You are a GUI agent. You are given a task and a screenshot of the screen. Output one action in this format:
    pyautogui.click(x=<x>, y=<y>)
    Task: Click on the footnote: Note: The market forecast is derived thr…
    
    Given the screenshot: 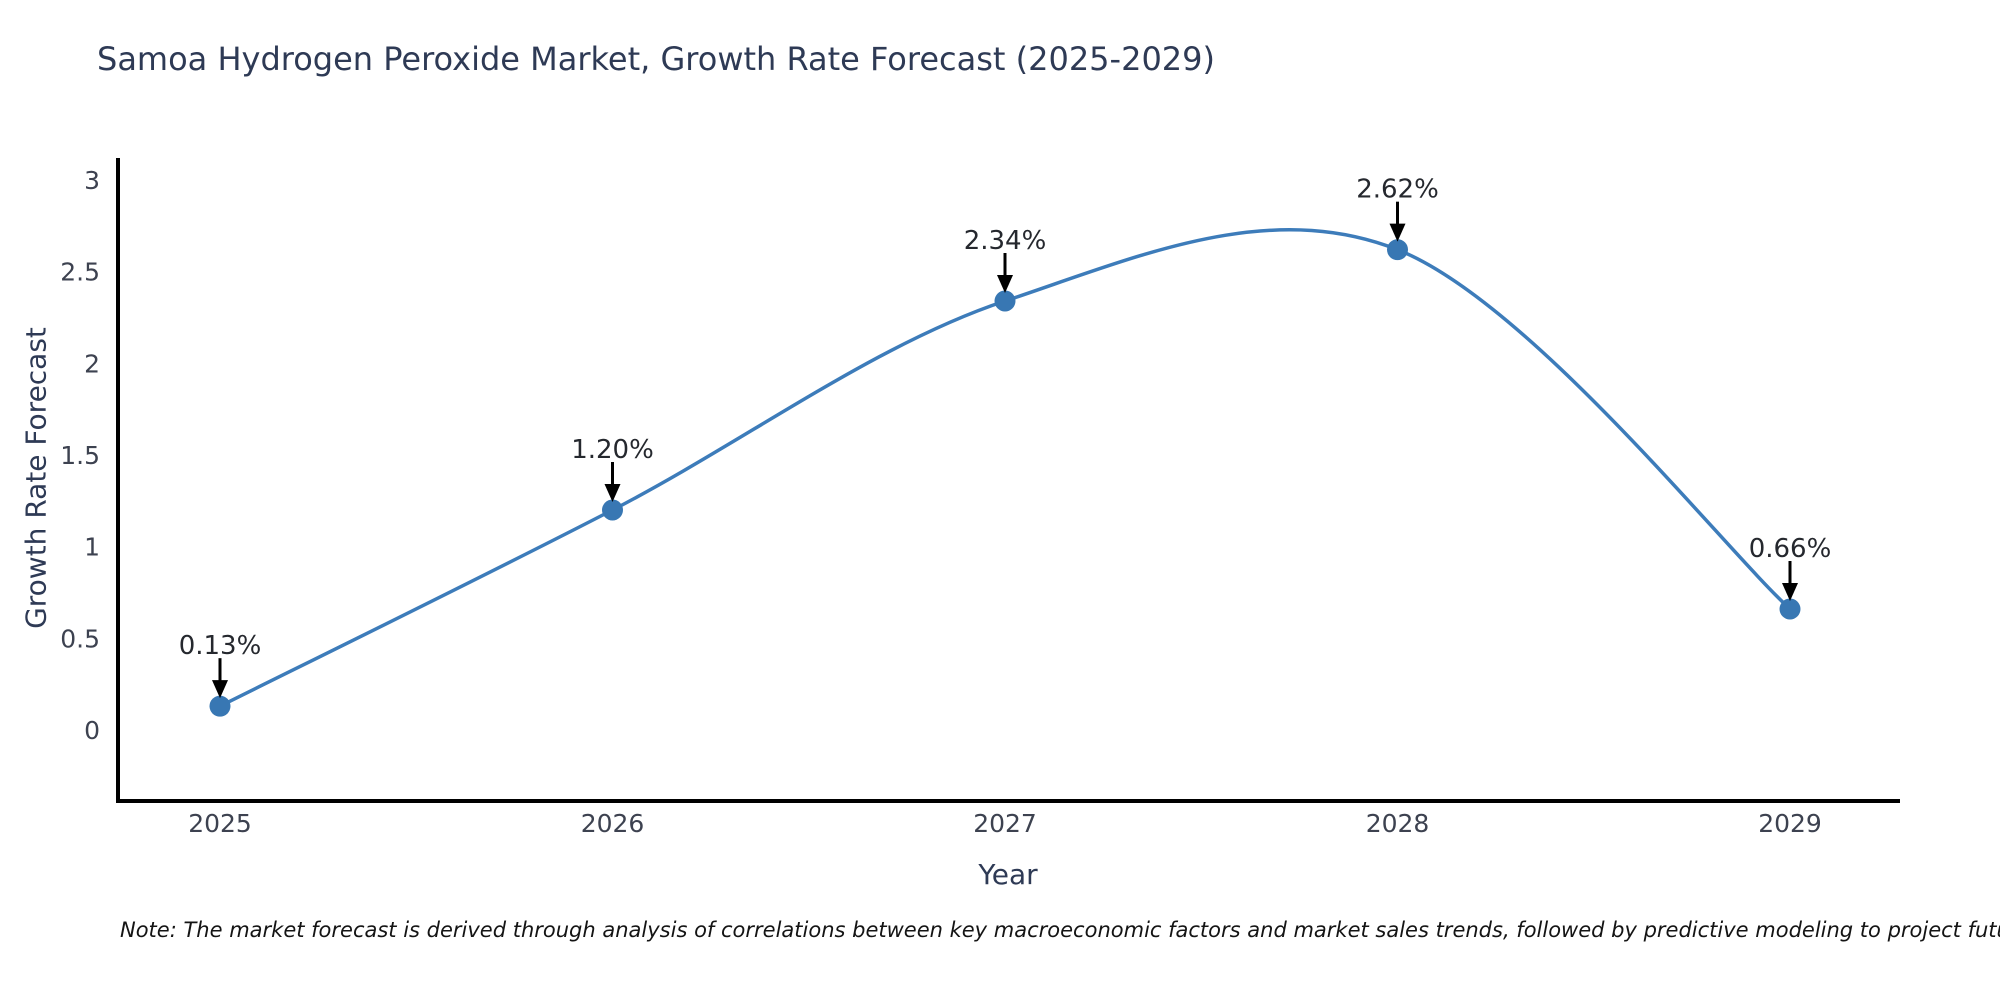 What is the action you would take?
    pyautogui.click(x=1060, y=930)
    